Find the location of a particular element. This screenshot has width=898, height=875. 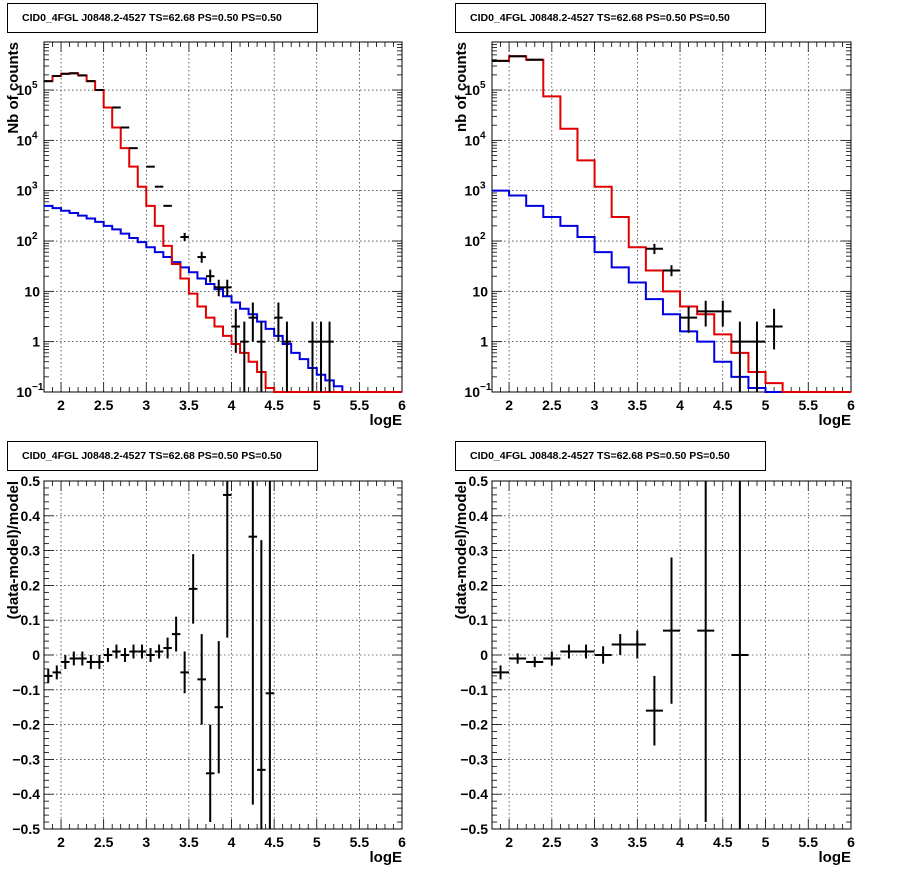

pad1-xtick-label: 3 is located at coordinates (146, 405).